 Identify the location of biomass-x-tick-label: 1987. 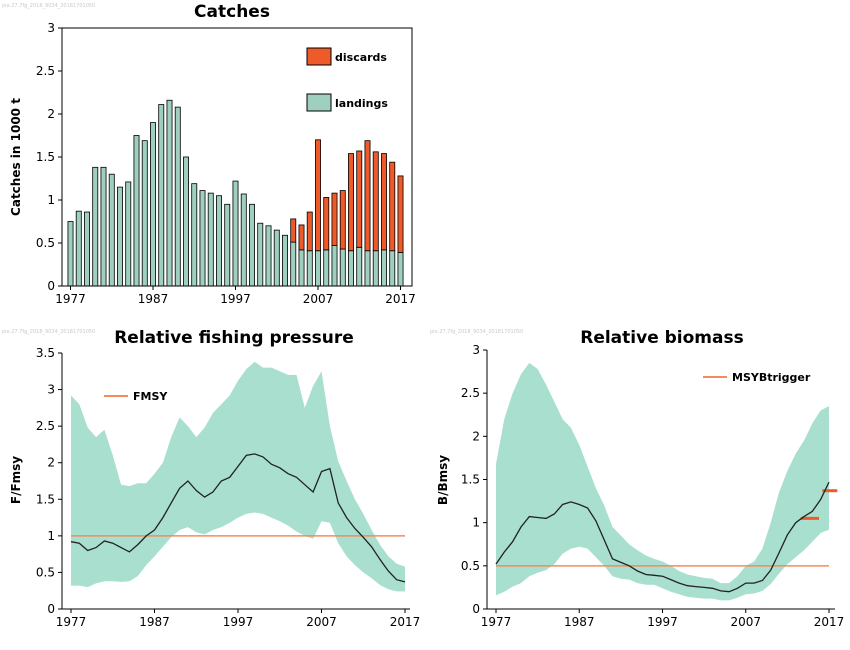
(579, 622).